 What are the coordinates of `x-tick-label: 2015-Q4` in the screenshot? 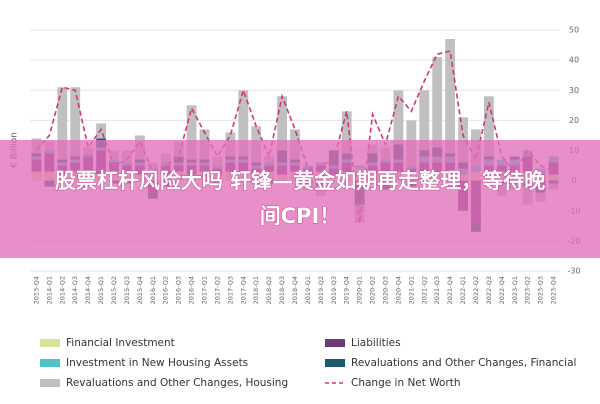 It's located at (140, 290).